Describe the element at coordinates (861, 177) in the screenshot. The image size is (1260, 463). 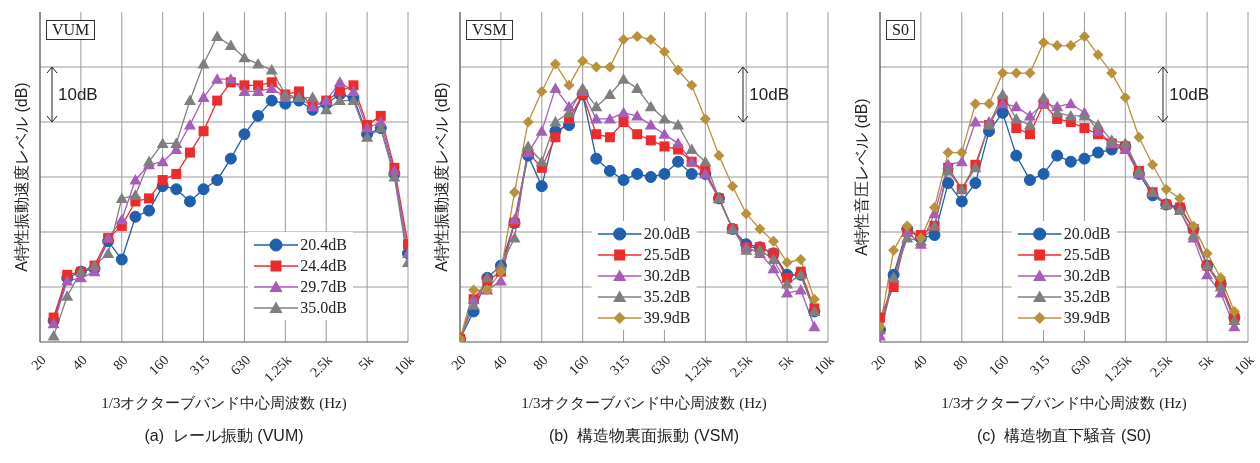
I see `y-axis-title: A特性音圧レベル (dB)` at that location.